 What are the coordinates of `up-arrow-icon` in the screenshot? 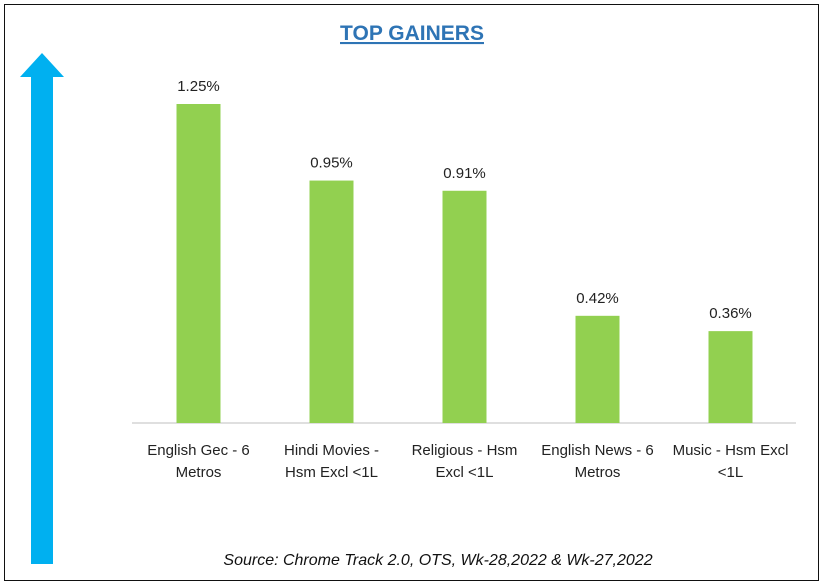 It's located at (42, 308).